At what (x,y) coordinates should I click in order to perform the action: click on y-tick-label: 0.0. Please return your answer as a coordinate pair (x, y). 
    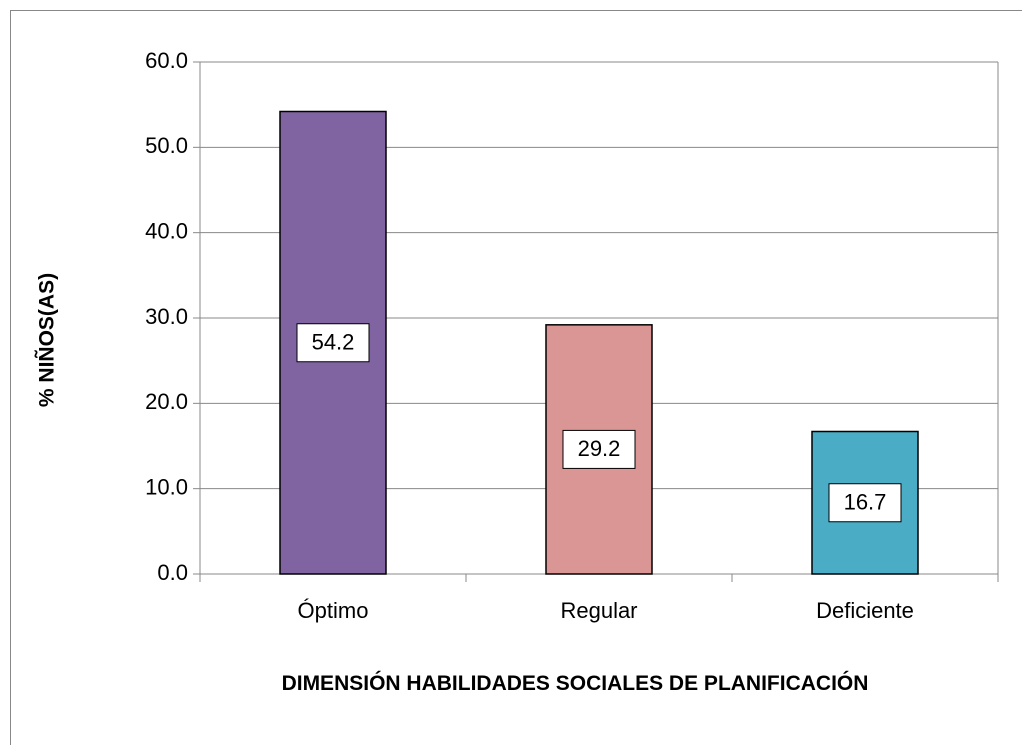
    Looking at the image, I should click on (172, 572).